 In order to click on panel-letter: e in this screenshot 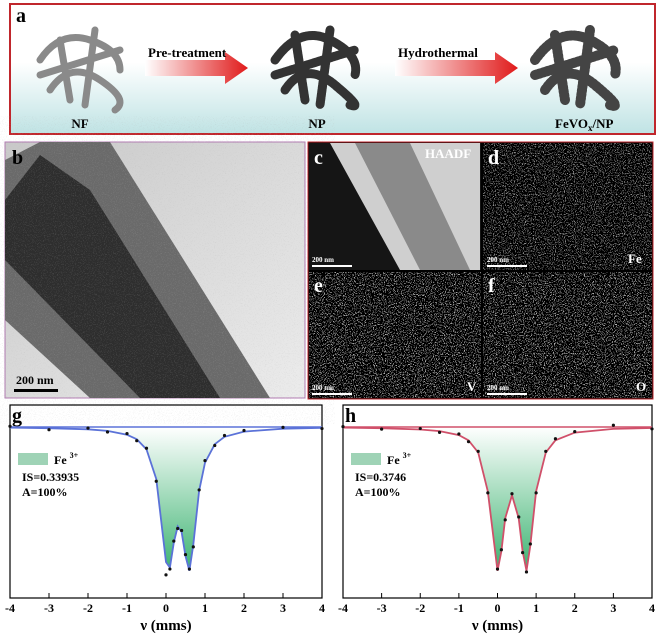, I will do `click(318, 286)`.